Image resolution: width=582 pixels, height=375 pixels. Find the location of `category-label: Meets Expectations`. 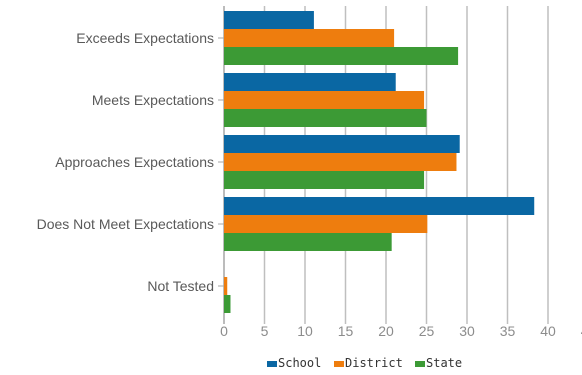

category-label: Meets Expectations is located at coordinates (153, 100).